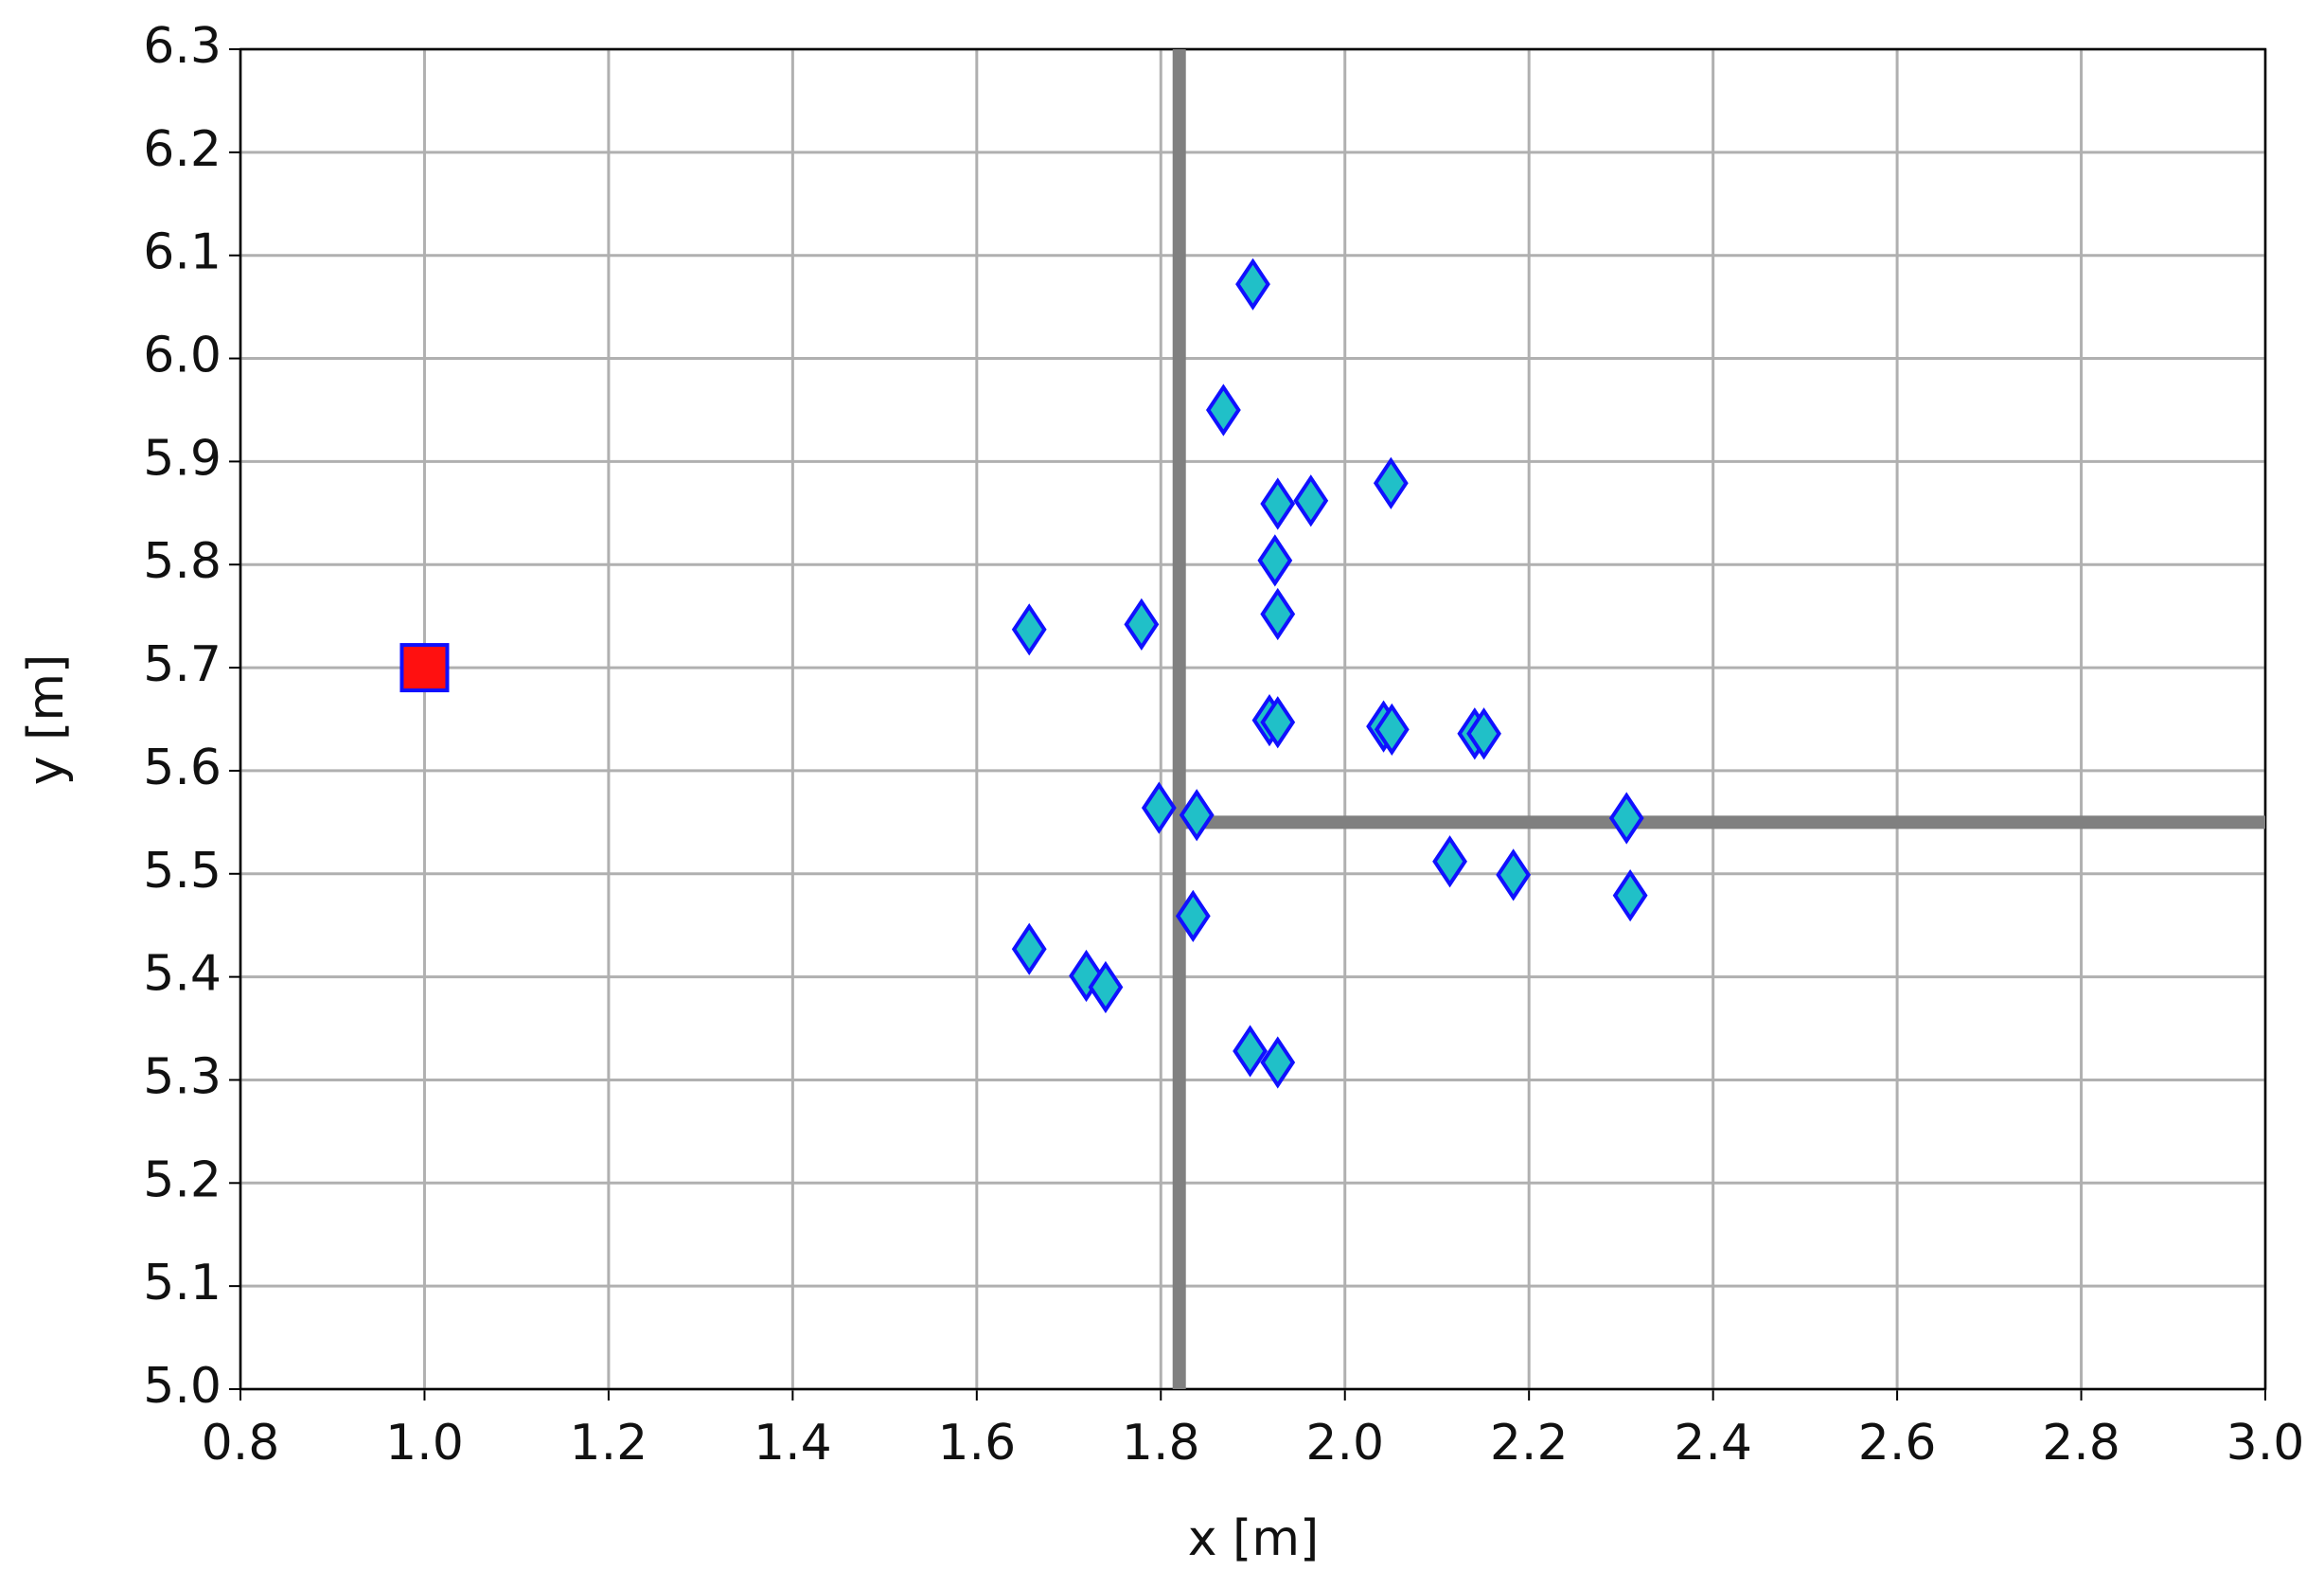  Describe the element at coordinates (182, 561) in the screenshot. I see `y-tick-label: 5.8` at that location.